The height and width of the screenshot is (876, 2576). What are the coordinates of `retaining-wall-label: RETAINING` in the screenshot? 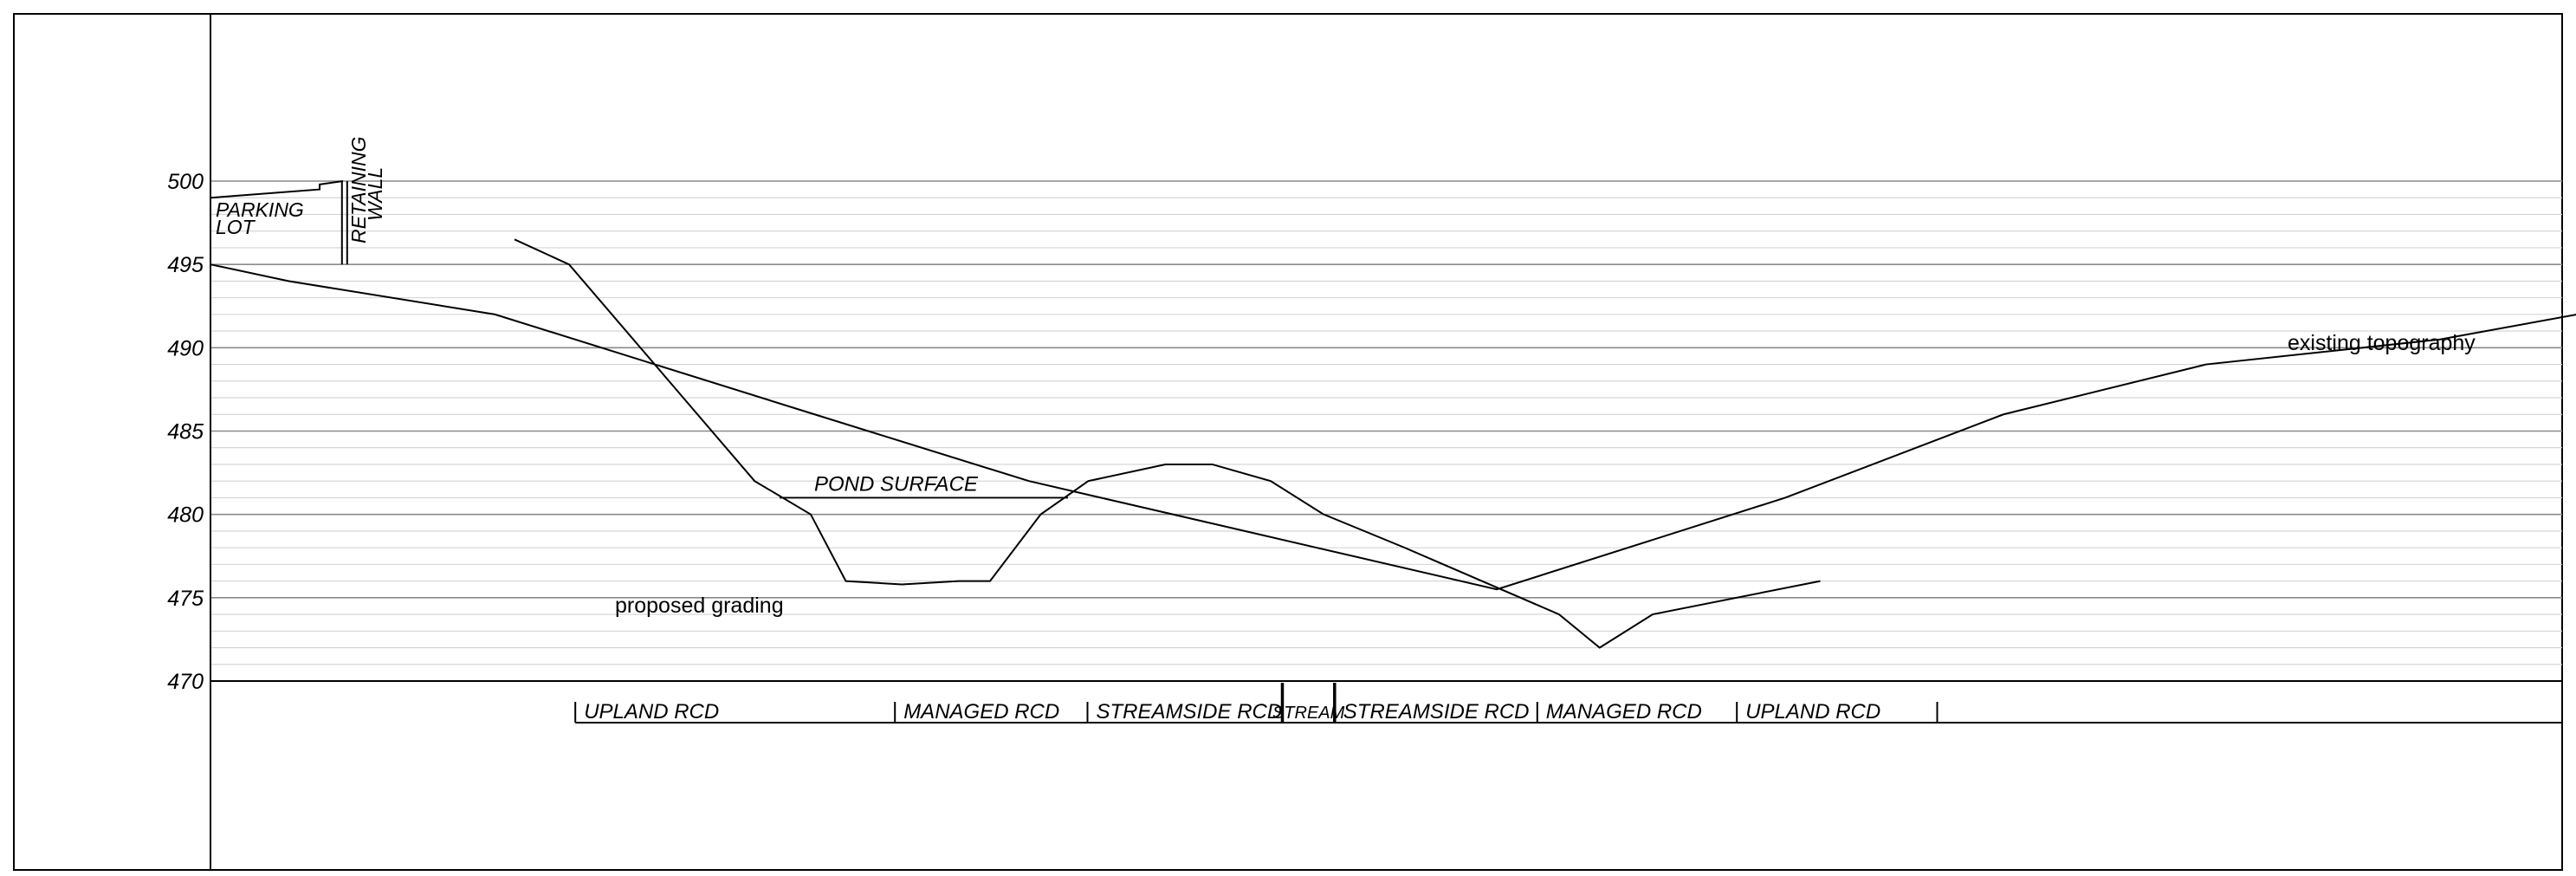 It's located at (358, 190).